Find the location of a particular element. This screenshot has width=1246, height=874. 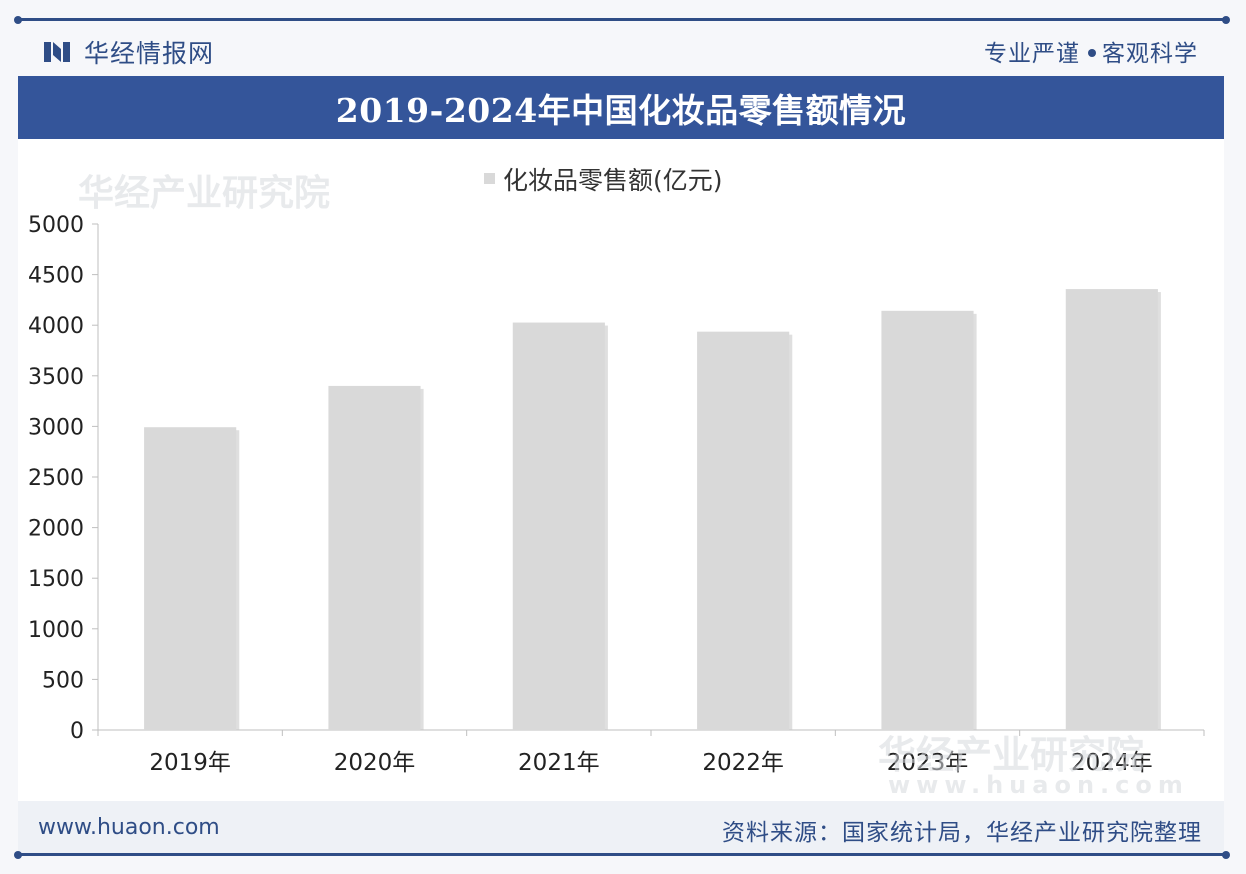

y-tick-label: 5000 is located at coordinates (56, 225).